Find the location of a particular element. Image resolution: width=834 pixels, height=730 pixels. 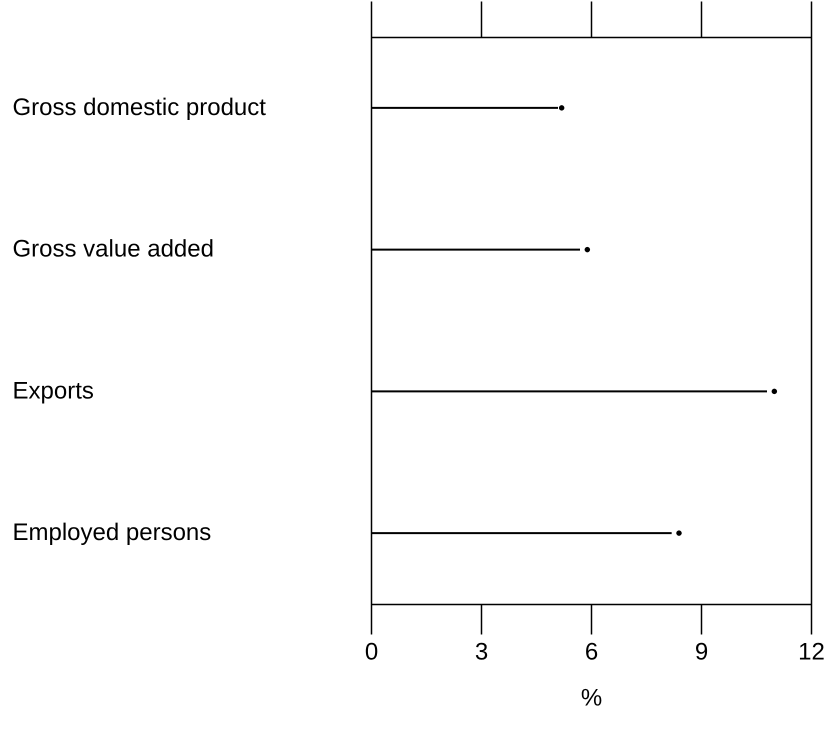

y-tick-label: Exports is located at coordinates (53, 390).